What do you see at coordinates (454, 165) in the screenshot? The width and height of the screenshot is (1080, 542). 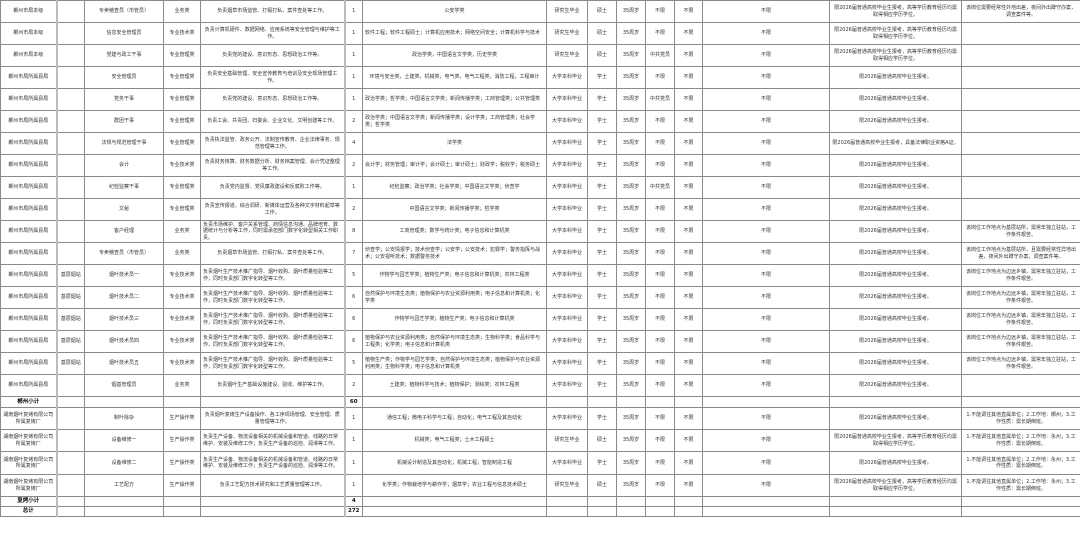 I see `major-cell: 会计学；财务管理；审计学；会计硕士；审计硕士；财政学；税收学；税务硕士` at bounding box center [454, 165].